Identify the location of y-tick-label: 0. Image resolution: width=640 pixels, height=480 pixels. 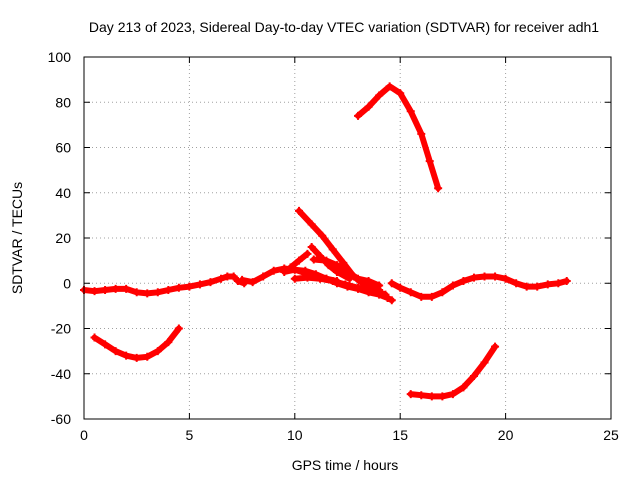
(67, 283).